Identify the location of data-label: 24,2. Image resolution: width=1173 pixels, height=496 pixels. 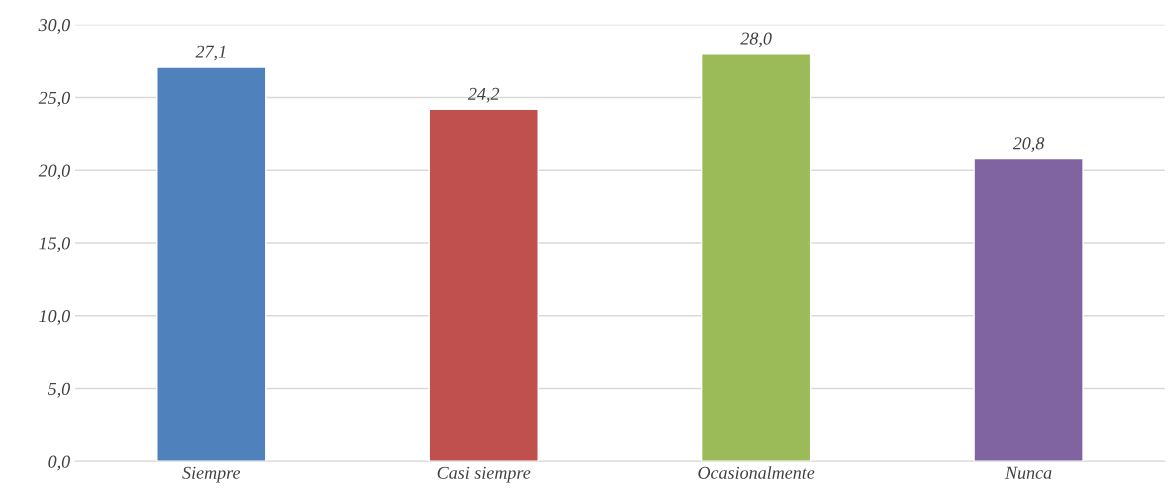
(483, 95).